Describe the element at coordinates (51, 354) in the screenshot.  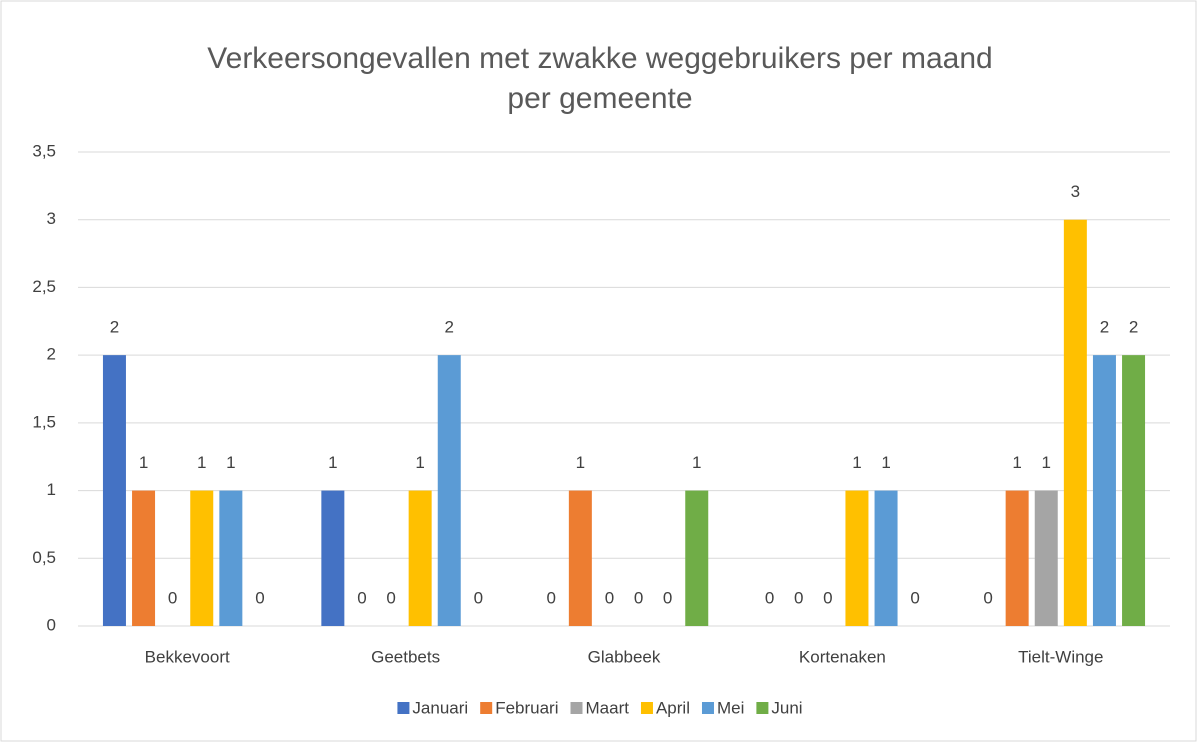
I see `y-tick-label: 2` at that location.